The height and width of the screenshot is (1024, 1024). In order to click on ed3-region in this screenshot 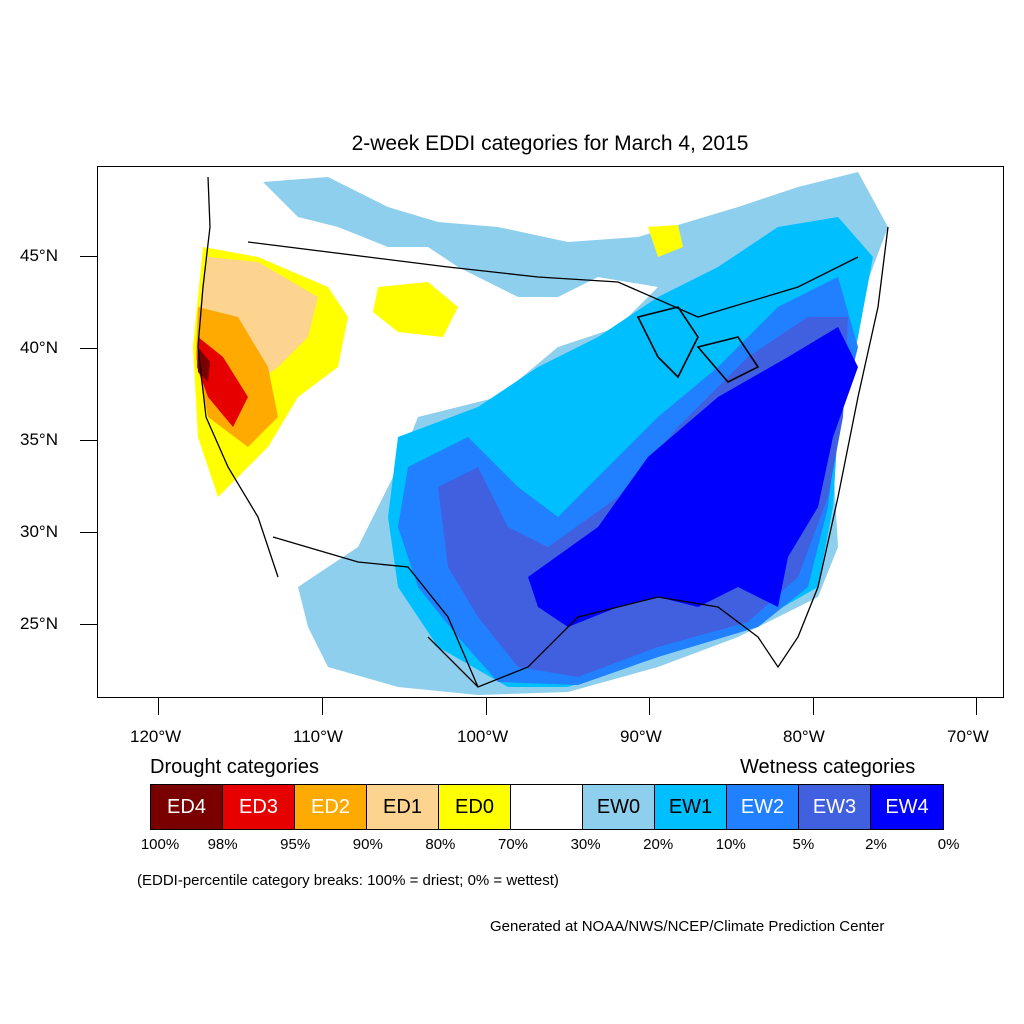, I will do `click(222, 382)`.